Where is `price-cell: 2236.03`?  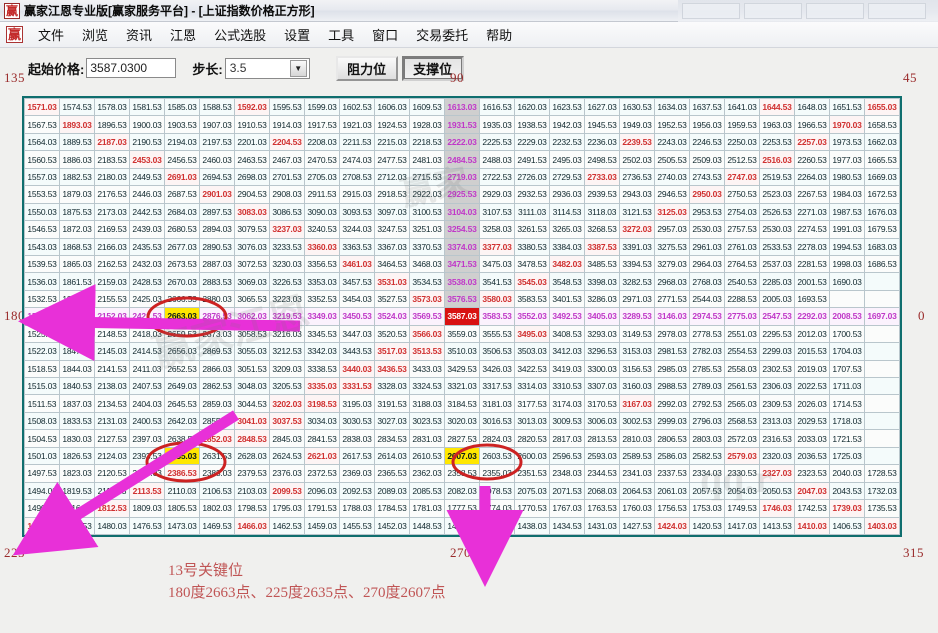 price-cell: 2236.03 is located at coordinates (602, 142).